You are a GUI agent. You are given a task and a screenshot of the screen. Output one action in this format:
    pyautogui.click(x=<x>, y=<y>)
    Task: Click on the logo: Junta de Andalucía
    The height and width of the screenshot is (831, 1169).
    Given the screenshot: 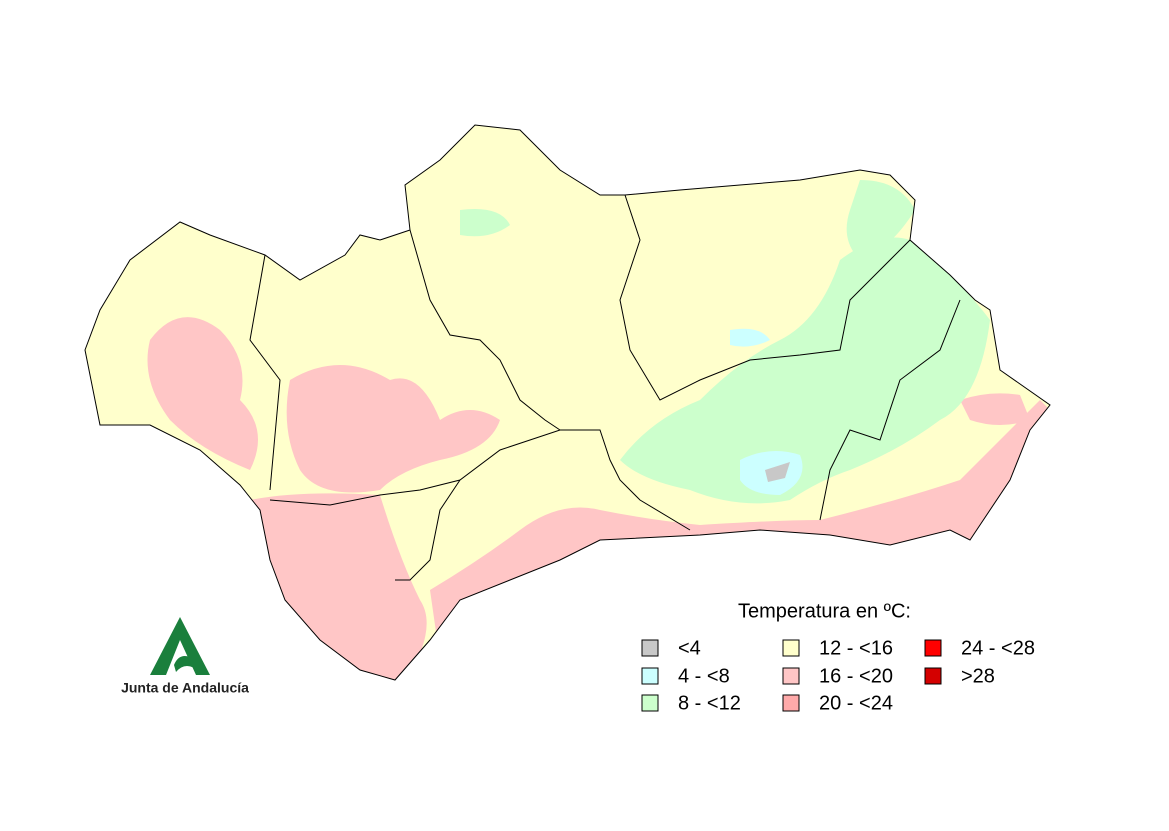 What is the action you would take?
    pyautogui.click(x=185, y=656)
    